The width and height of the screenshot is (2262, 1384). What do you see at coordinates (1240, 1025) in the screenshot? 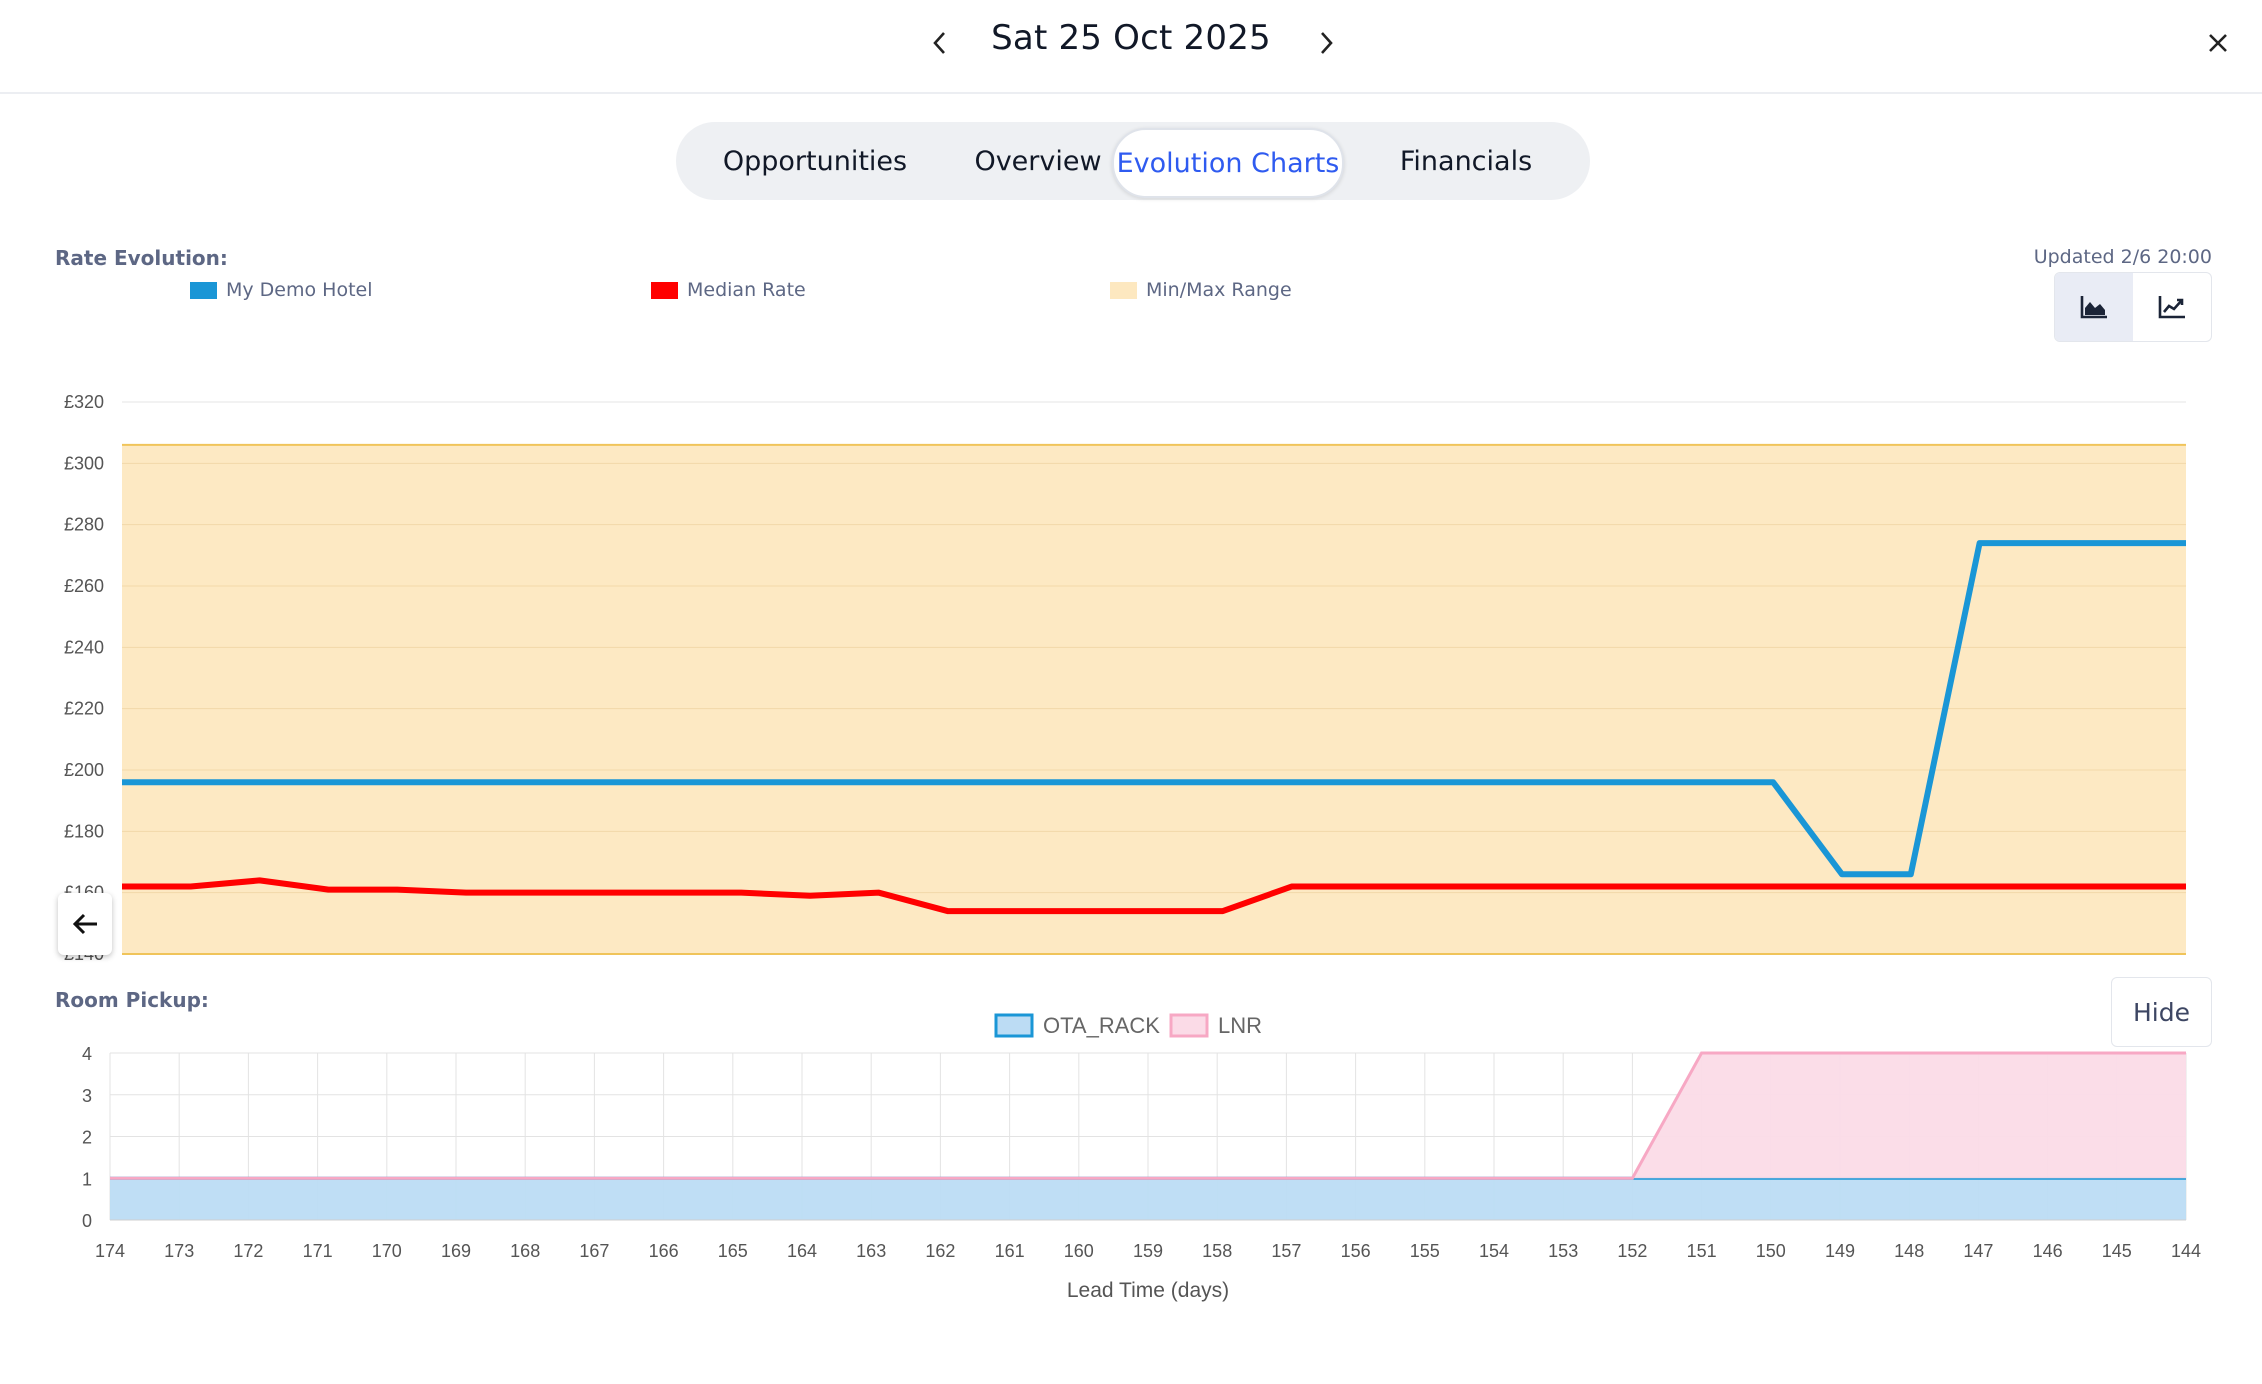
I see `legend-label: LNR` at bounding box center [1240, 1025].